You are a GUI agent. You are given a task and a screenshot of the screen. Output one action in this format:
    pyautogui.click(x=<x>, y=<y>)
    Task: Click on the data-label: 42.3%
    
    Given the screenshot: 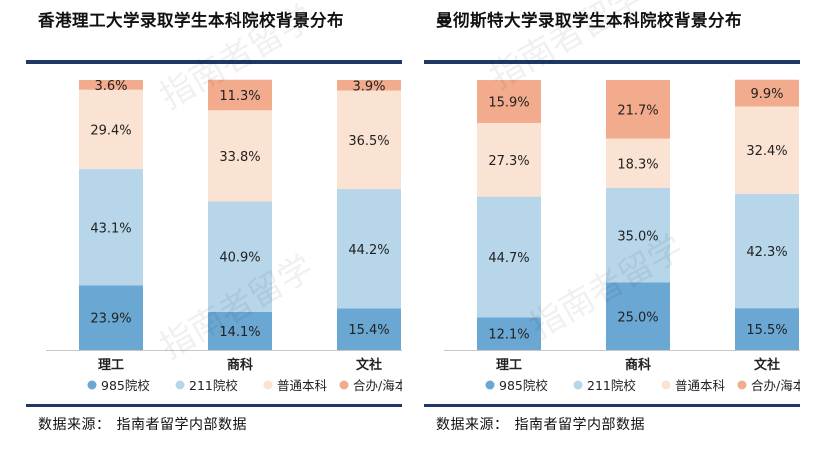 What is the action you would take?
    pyautogui.click(x=766, y=252)
    